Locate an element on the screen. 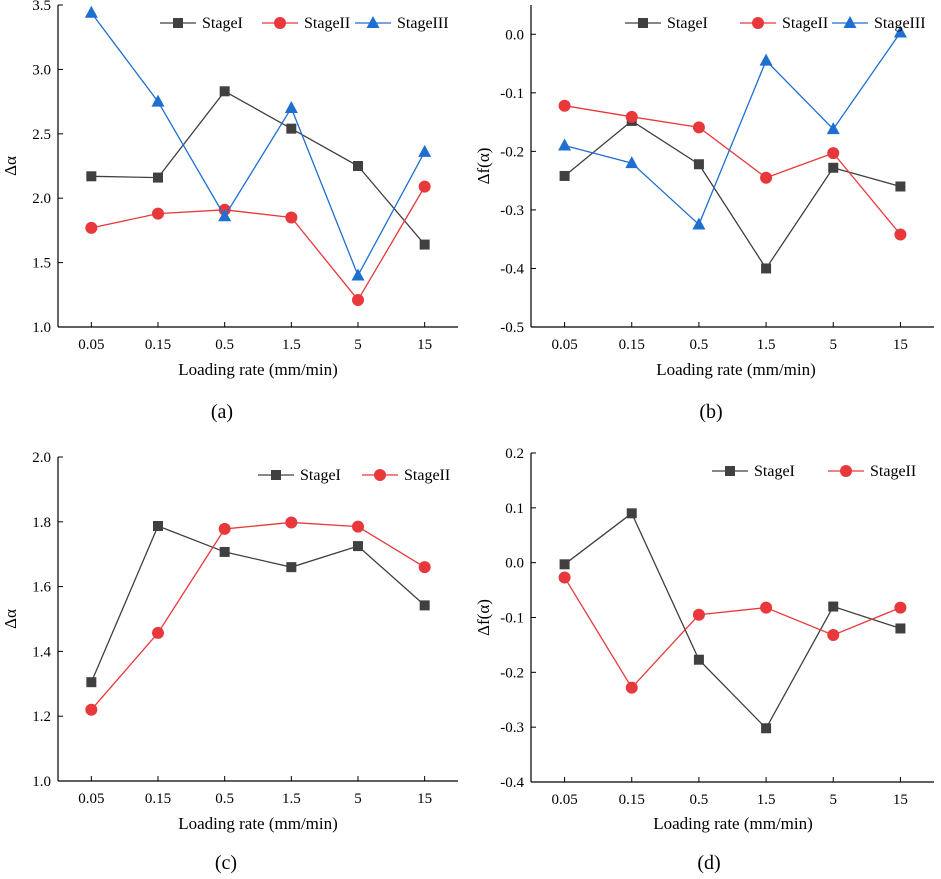  y-tick-label: -0.1 is located at coordinates (512, 619).